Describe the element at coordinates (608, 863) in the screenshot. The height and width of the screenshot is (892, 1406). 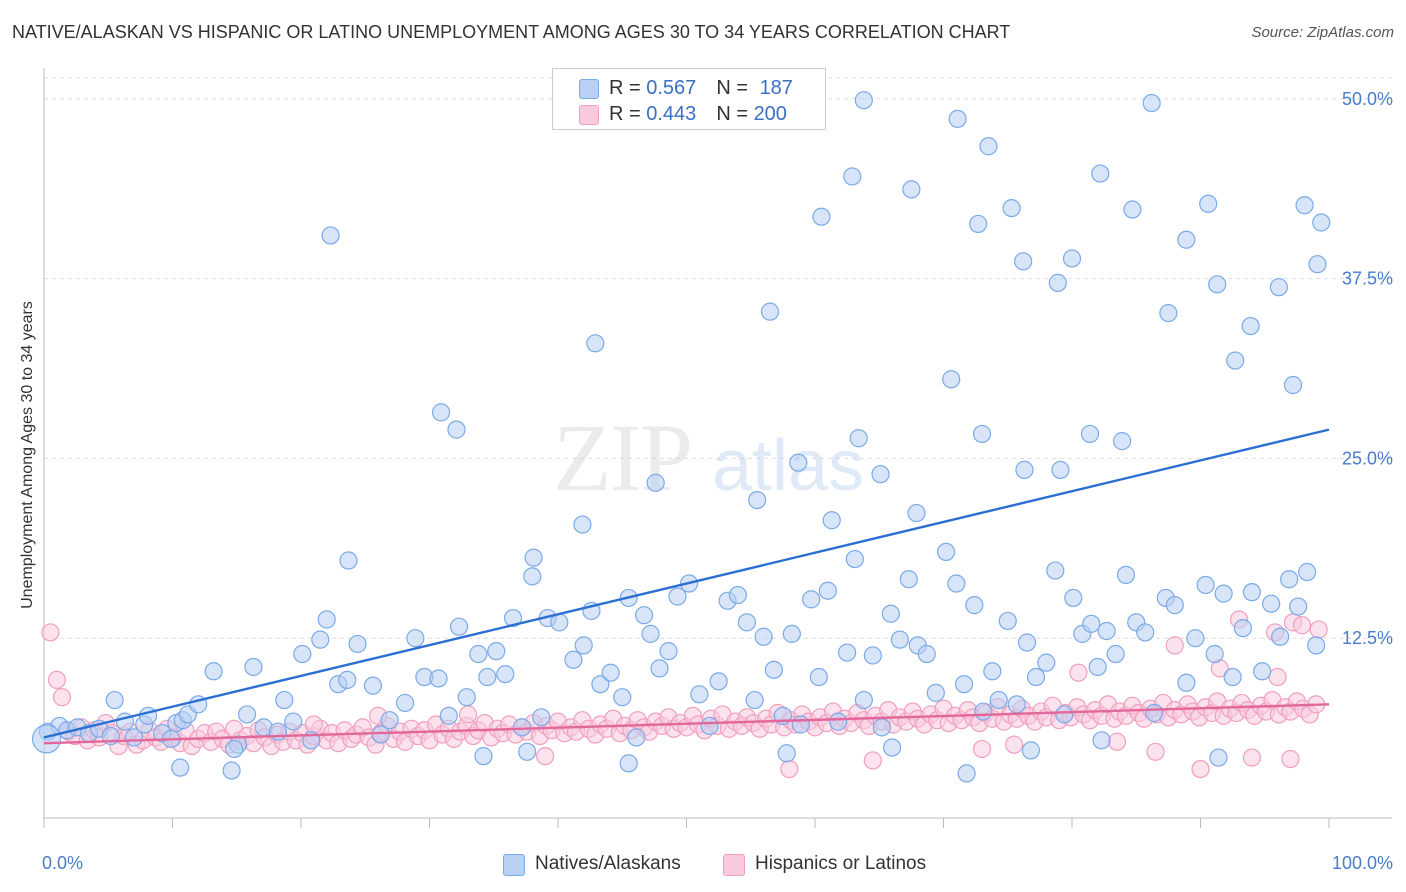
I see `legend-label-natives: Natives/Alaskans` at that location.